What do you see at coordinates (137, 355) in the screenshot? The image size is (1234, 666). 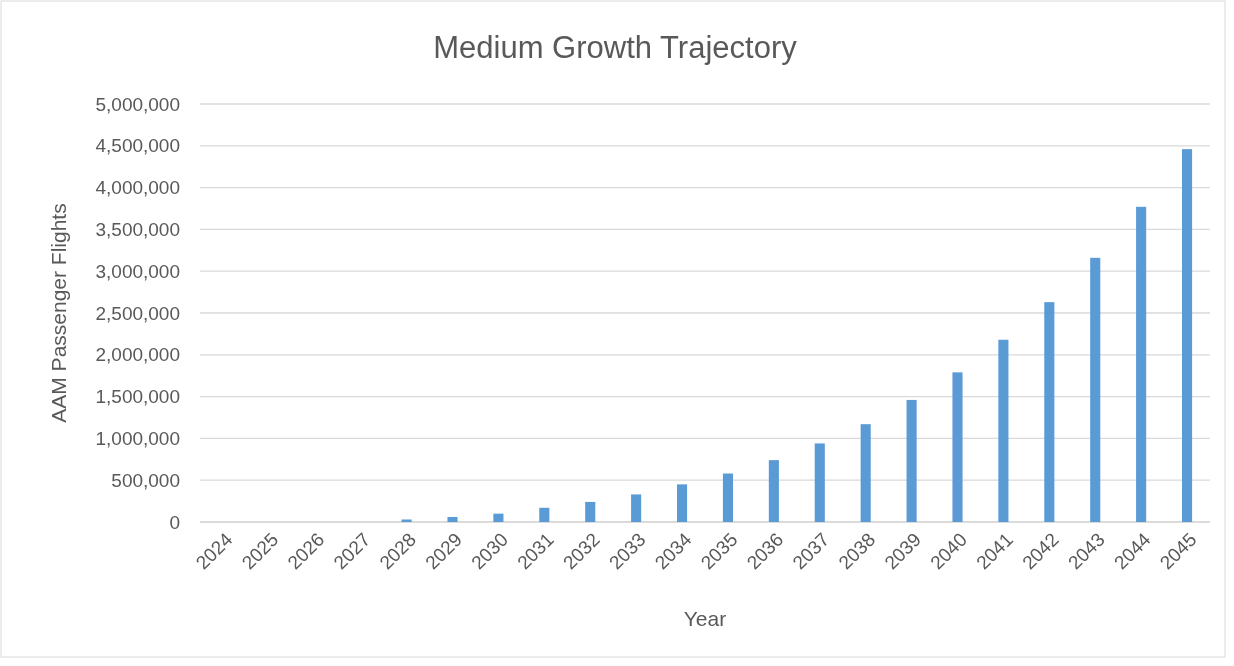 I see `y-tick-label: 2,000,000` at bounding box center [137, 355].